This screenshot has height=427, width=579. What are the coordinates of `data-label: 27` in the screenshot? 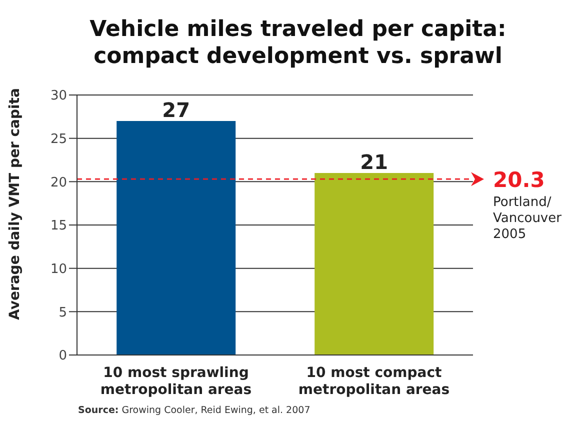 It's located at (176, 110).